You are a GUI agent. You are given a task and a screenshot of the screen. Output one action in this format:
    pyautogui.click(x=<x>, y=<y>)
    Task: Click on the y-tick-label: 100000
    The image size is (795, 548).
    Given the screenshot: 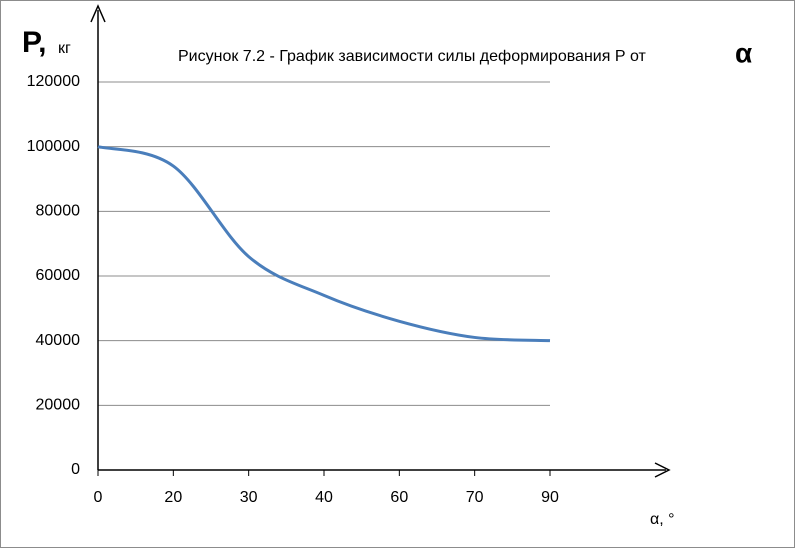 What is the action you would take?
    pyautogui.click(x=53, y=146)
    